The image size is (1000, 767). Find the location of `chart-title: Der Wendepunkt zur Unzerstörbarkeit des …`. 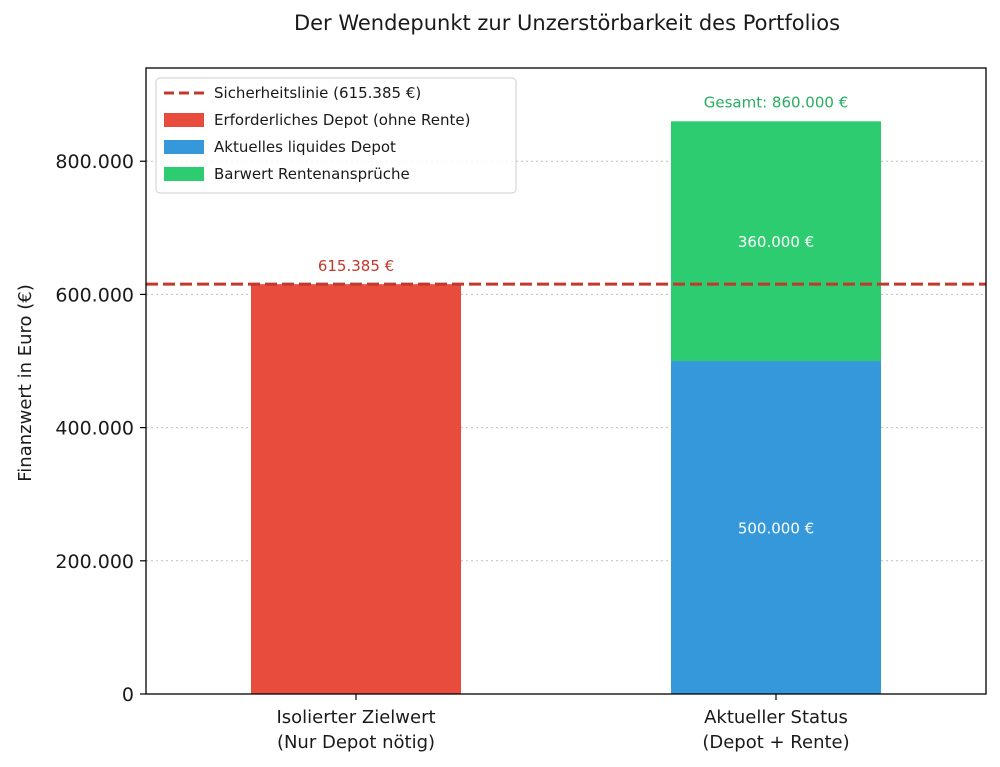

chart-title: Der Wendepunkt zur Unzerstörbarkeit des … is located at coordinates (567, 23).